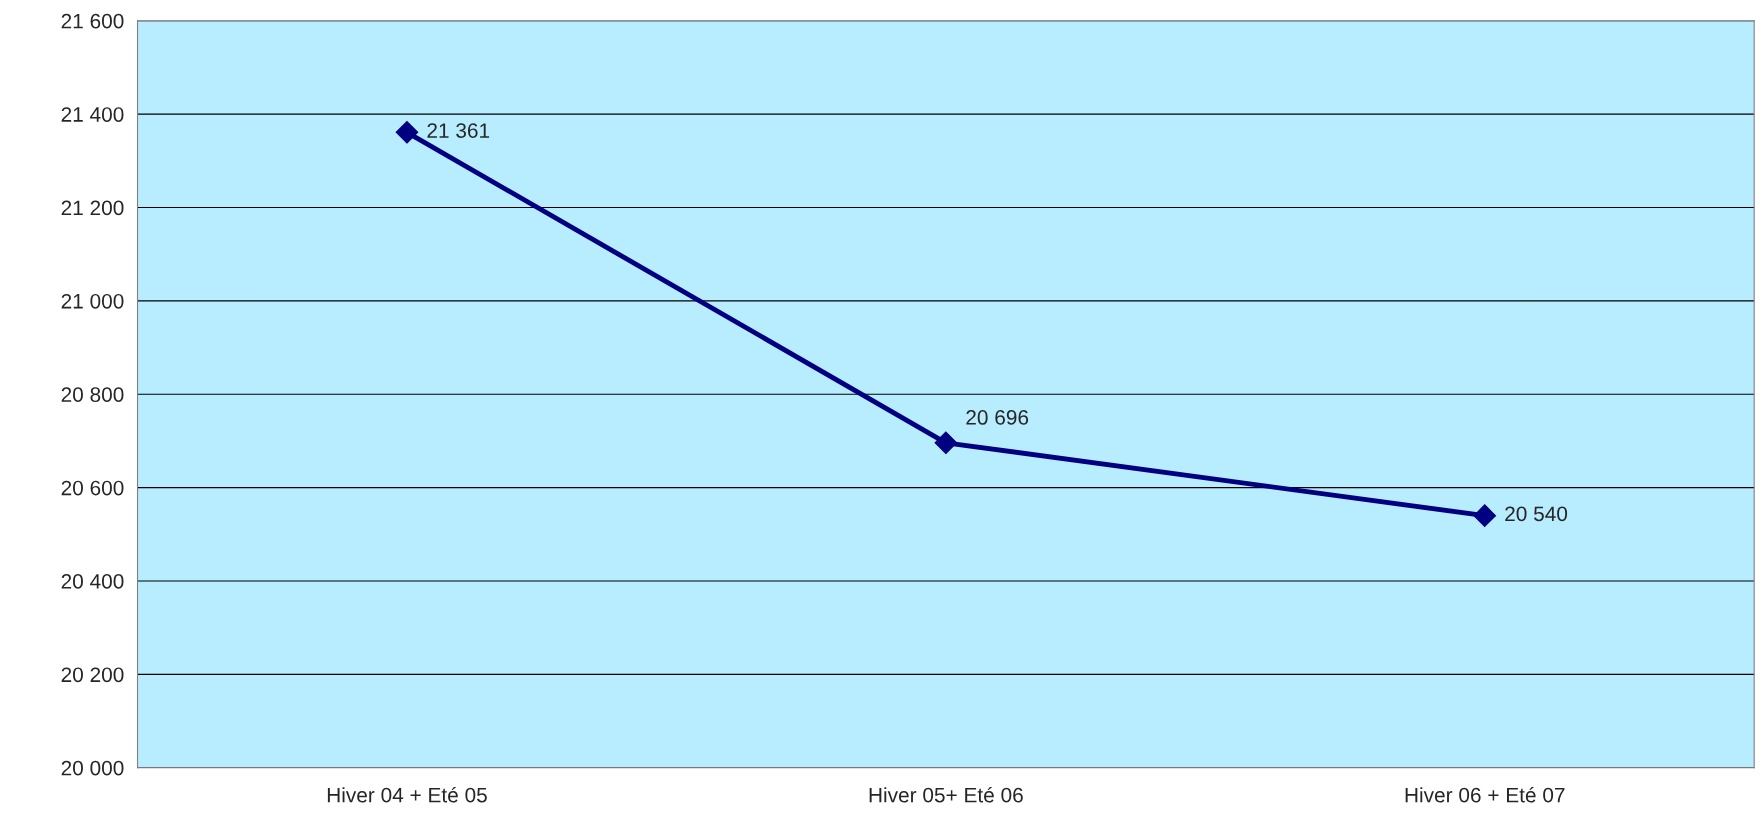  I want to click on y-tick-label: 20 200, so click(92, 675).